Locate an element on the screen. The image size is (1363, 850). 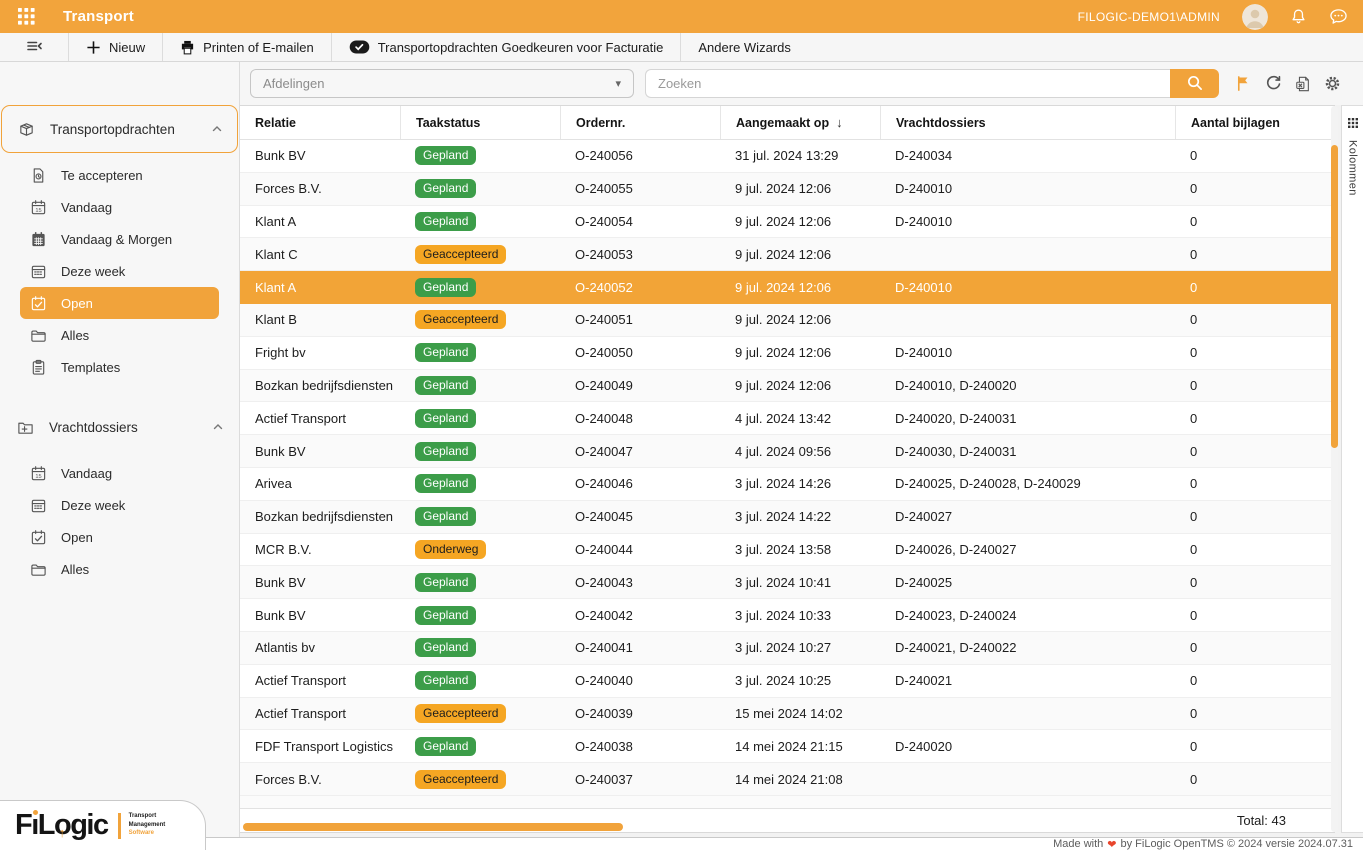
cell-vrachtdossiers: D-240025, D-240028, D-240029 is located at coordinates (988, 484).